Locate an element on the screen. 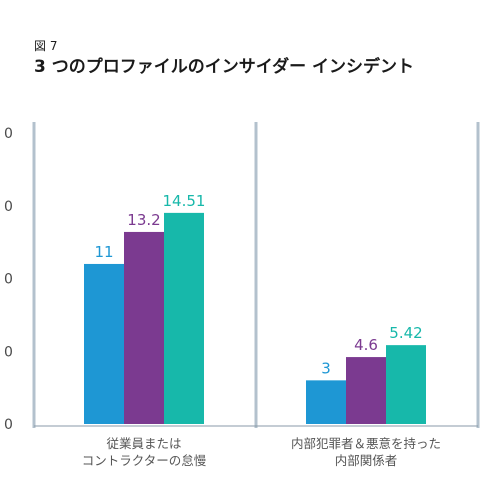 This screenshot has width=480, height=480. y-tick-label-1: 0 is located at coordinates (8, 352).